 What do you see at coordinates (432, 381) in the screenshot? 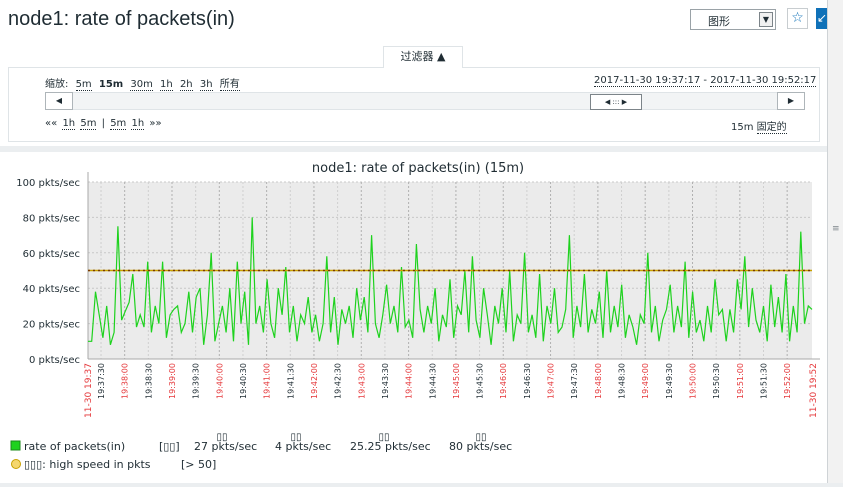
I see `x-tick-label: 19:44:30` at bounding box center [432, 381].